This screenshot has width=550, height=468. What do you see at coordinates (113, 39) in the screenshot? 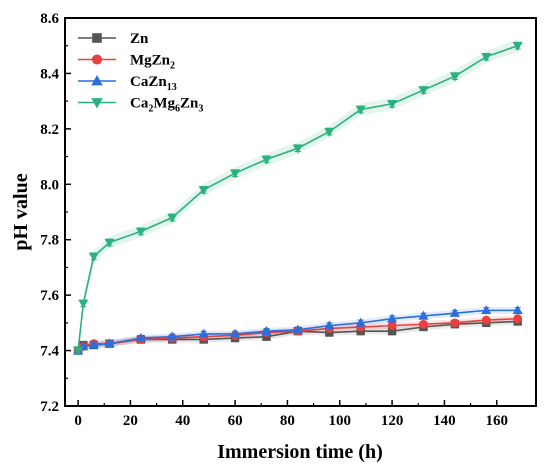
I see `legend-item: Zn` at bounding box center [113, 39].